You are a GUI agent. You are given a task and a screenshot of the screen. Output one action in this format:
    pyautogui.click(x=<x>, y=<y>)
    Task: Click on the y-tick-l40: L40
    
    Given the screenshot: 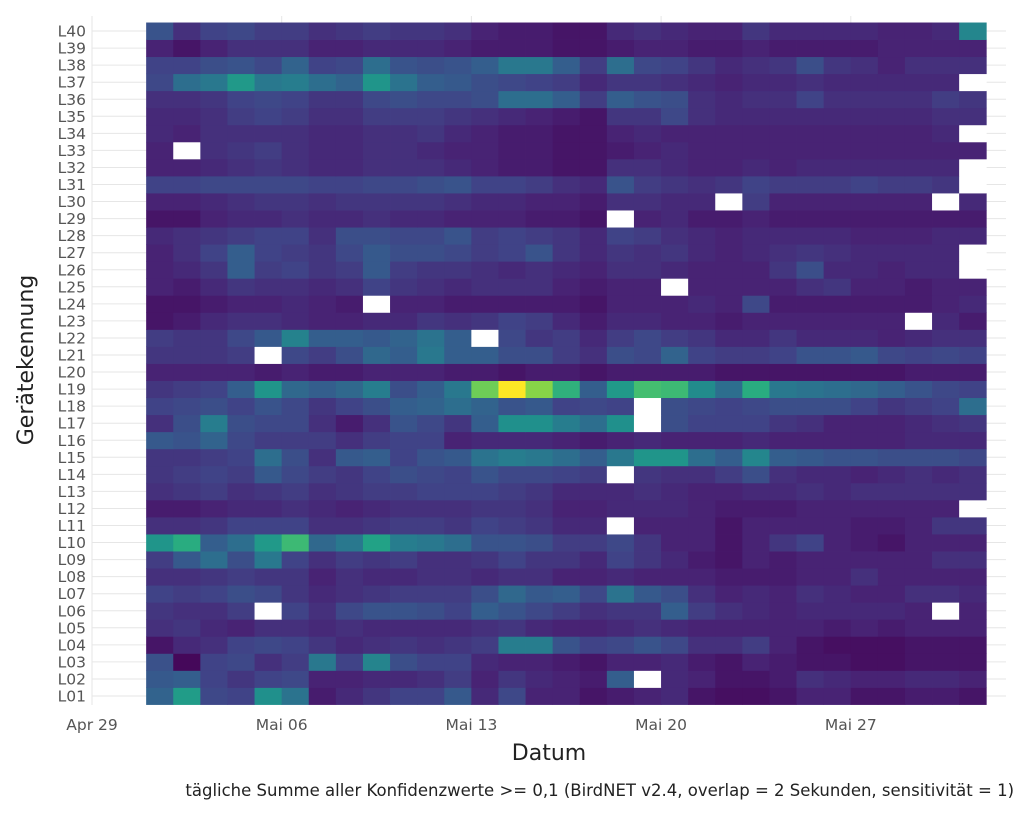 What is the action you would take?
    pyautogui.click(x=72, y=32)
    